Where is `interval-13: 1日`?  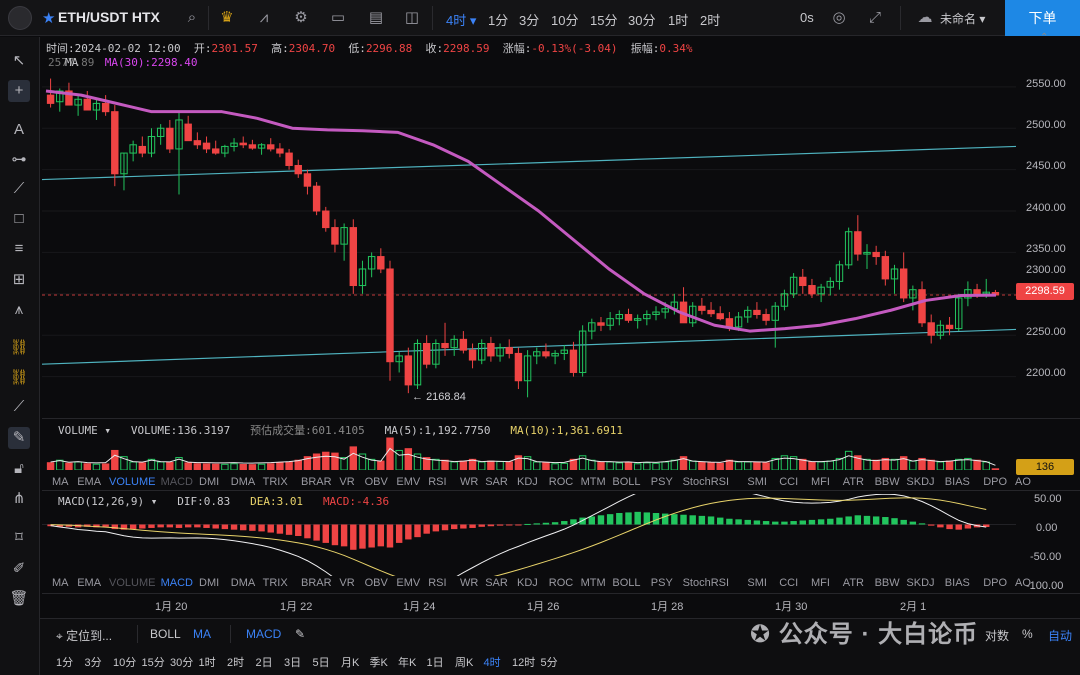
interval-13: 1日 is located at coordinates (435, 663).